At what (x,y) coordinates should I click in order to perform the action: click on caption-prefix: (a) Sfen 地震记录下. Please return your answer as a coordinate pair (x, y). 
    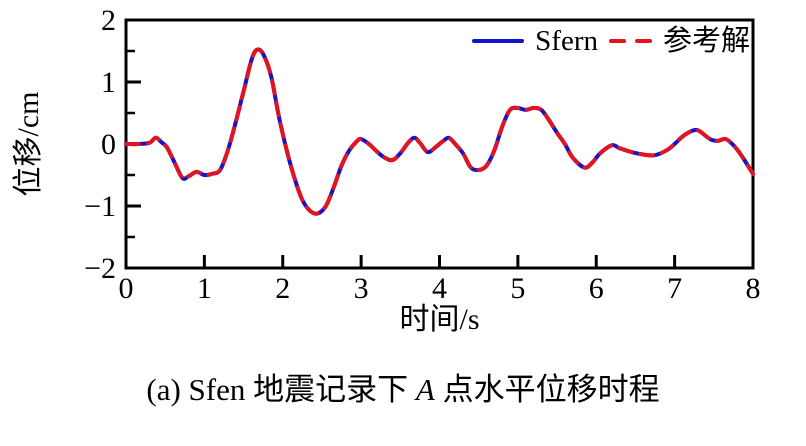
    Looking at the image, I should click on (281, 389).